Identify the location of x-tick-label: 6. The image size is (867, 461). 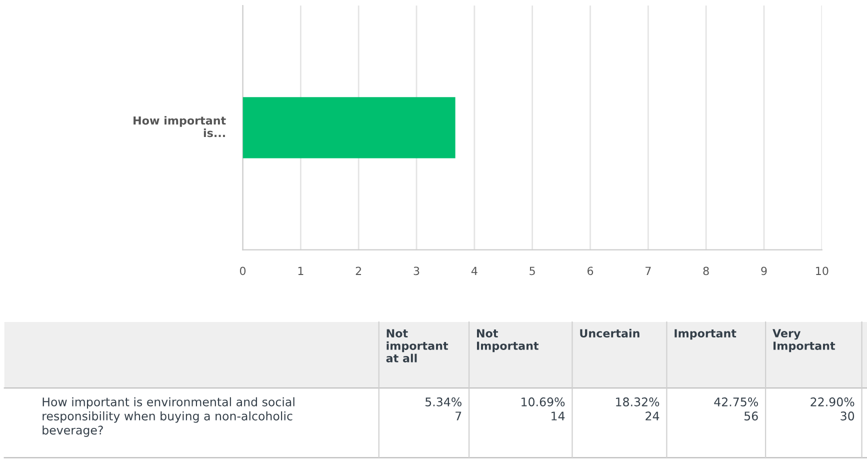
(590, 271).